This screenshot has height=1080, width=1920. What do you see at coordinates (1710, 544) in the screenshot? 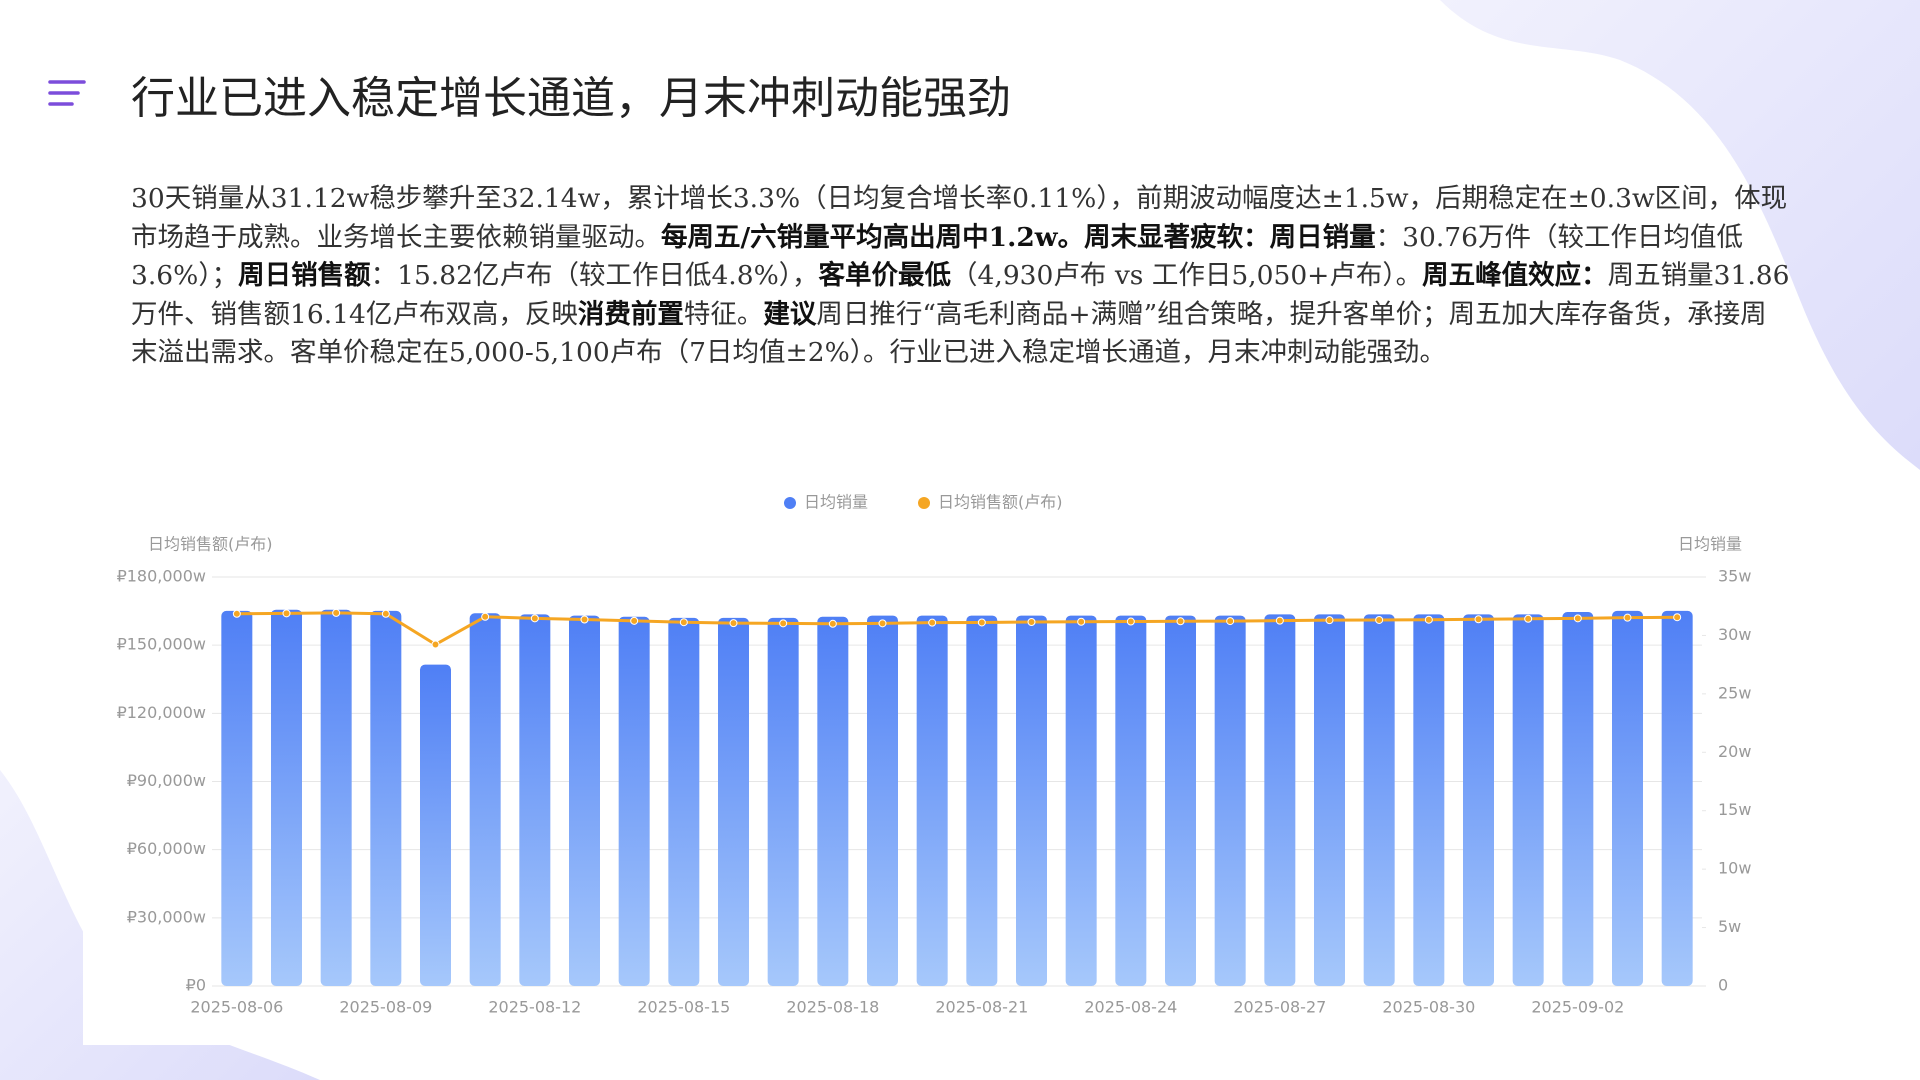
I see `y2-axis-title: 日均销量` at bounding box center [1710, 544].